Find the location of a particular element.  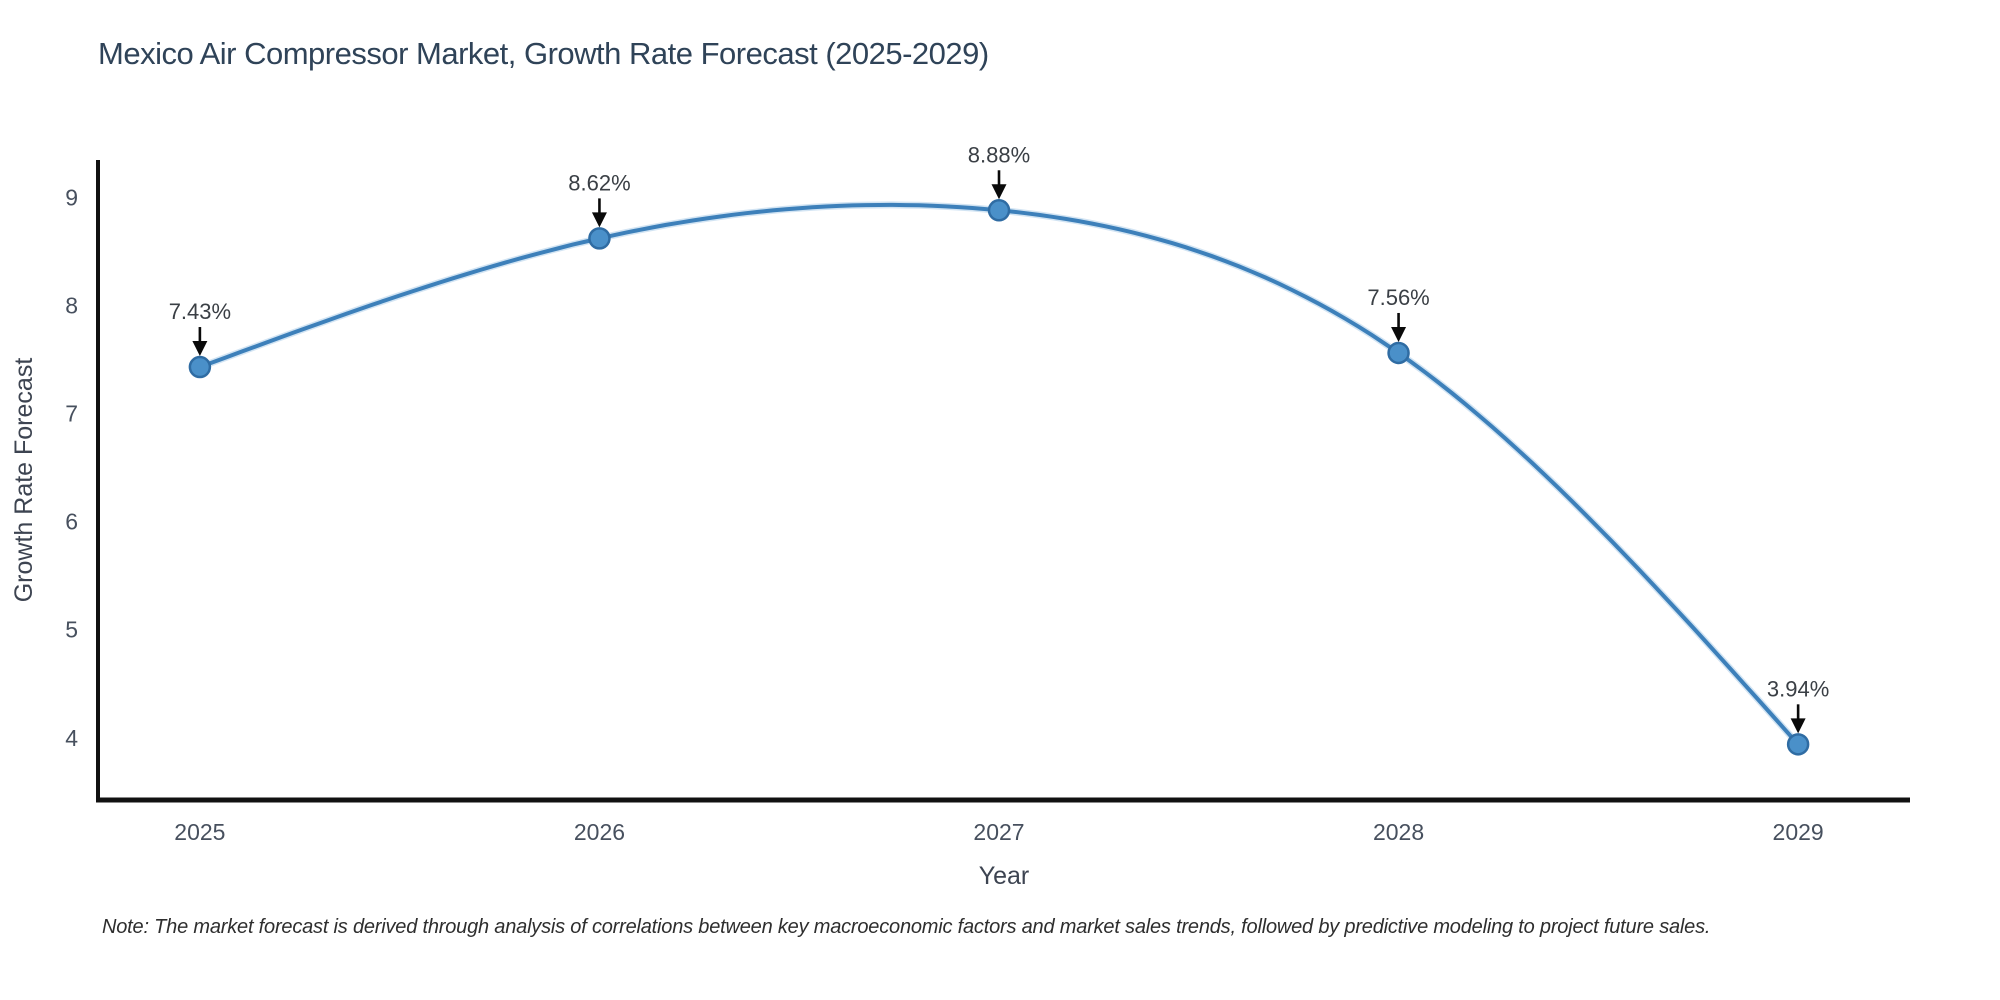

y-tick-label: 4 is located at coordinates (71, 738).